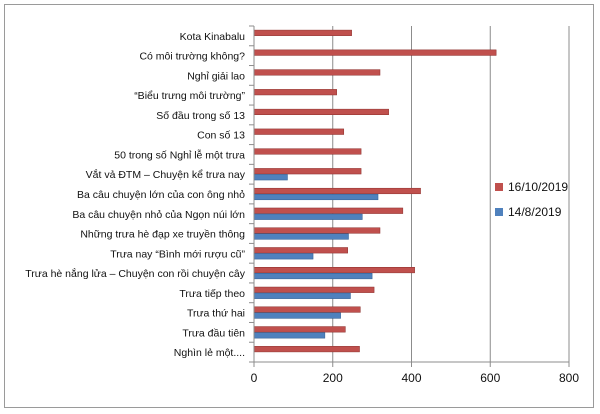 Image resolution: width=600 pixels, height=414 pixels. Describe the element at coordinates (314, 289) in the screenshot. I see `bar-16/10/2019-13` at that location.